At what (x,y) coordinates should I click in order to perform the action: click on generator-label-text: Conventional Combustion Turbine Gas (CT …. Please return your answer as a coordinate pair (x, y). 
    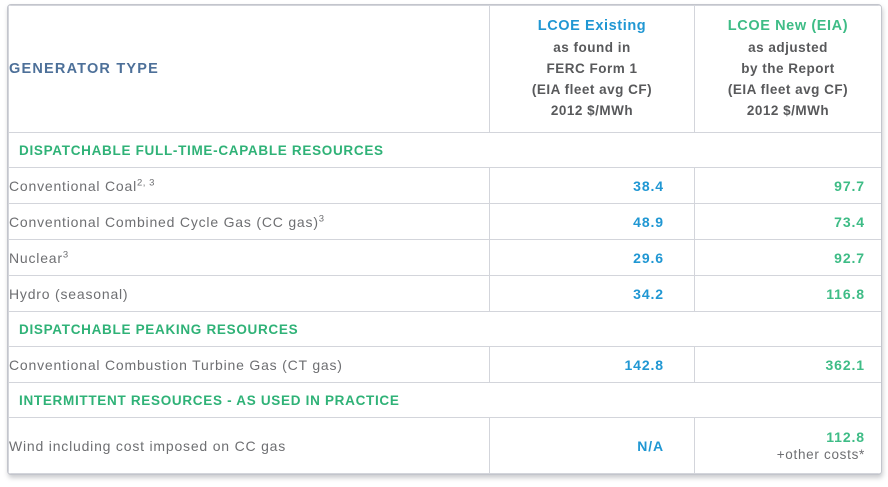
    Looking at the image, I should click on (176, 364).